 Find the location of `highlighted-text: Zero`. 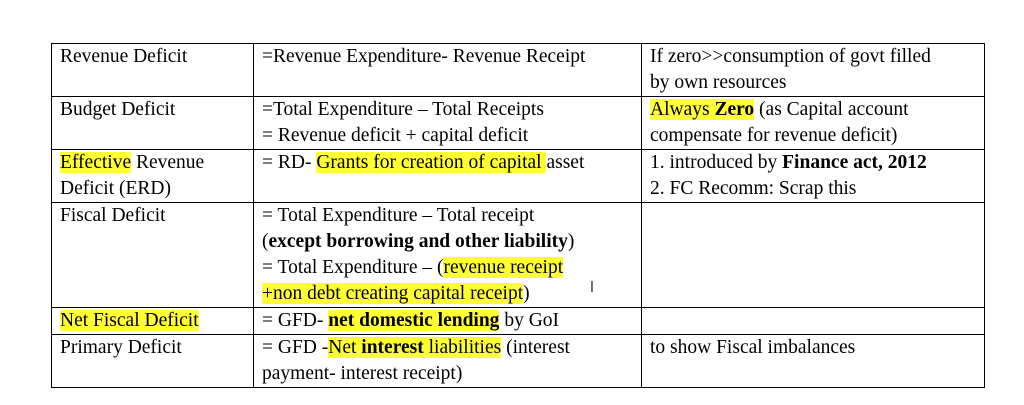

highlighted-text: Zero is located at coordinates (734, 109).